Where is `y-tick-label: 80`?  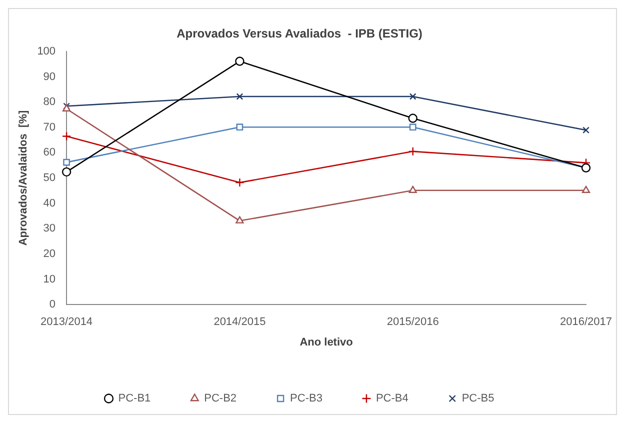
y-tick-label: 80 is located at coordinates (49, 102).